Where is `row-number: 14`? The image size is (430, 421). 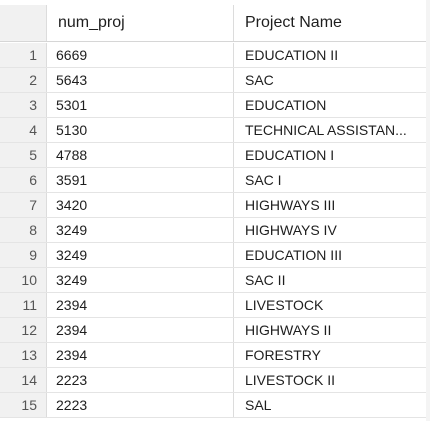 row-number: 14 is located at coordinates (23, 380).